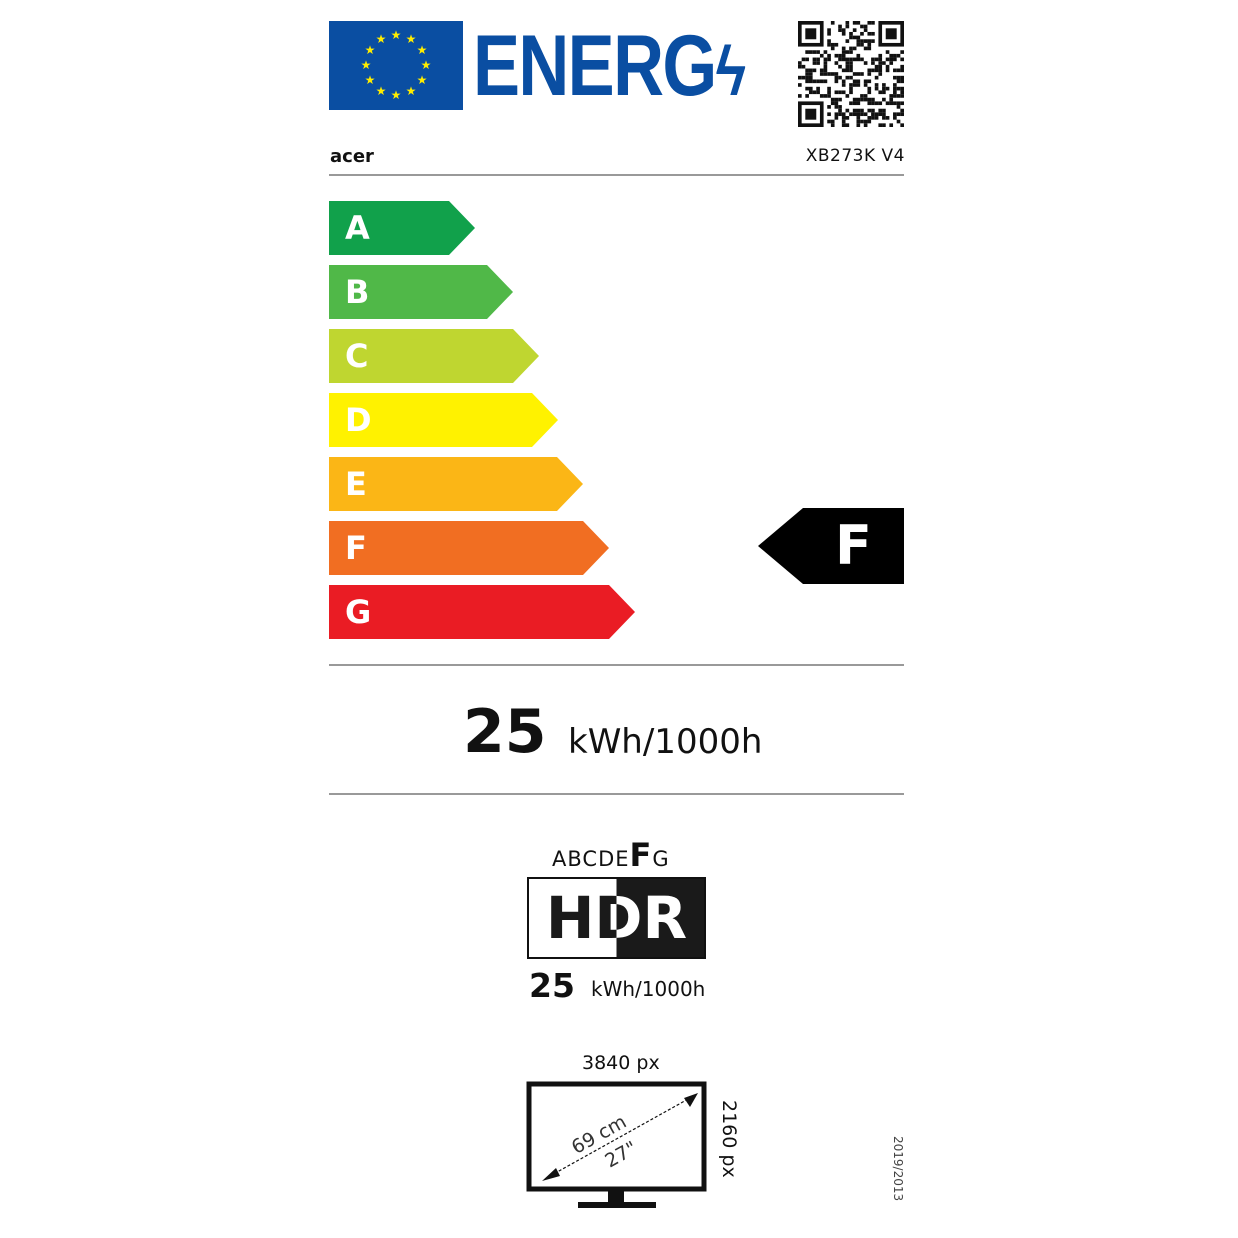 The height and width of the screenshot is (1238, 1238). What do you see at coordinates (421, 292) in the screenshot?
I see `energy-class-b: B` at bounding box center [421, 292].